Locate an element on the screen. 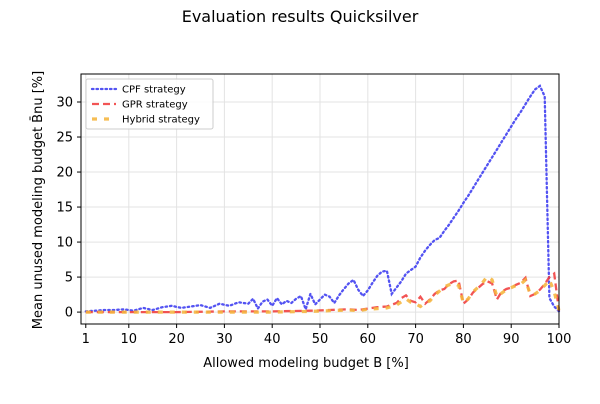 This screenshot has width=600, height=404. y-tick-label: 10 is located at coordinates (64, 243).